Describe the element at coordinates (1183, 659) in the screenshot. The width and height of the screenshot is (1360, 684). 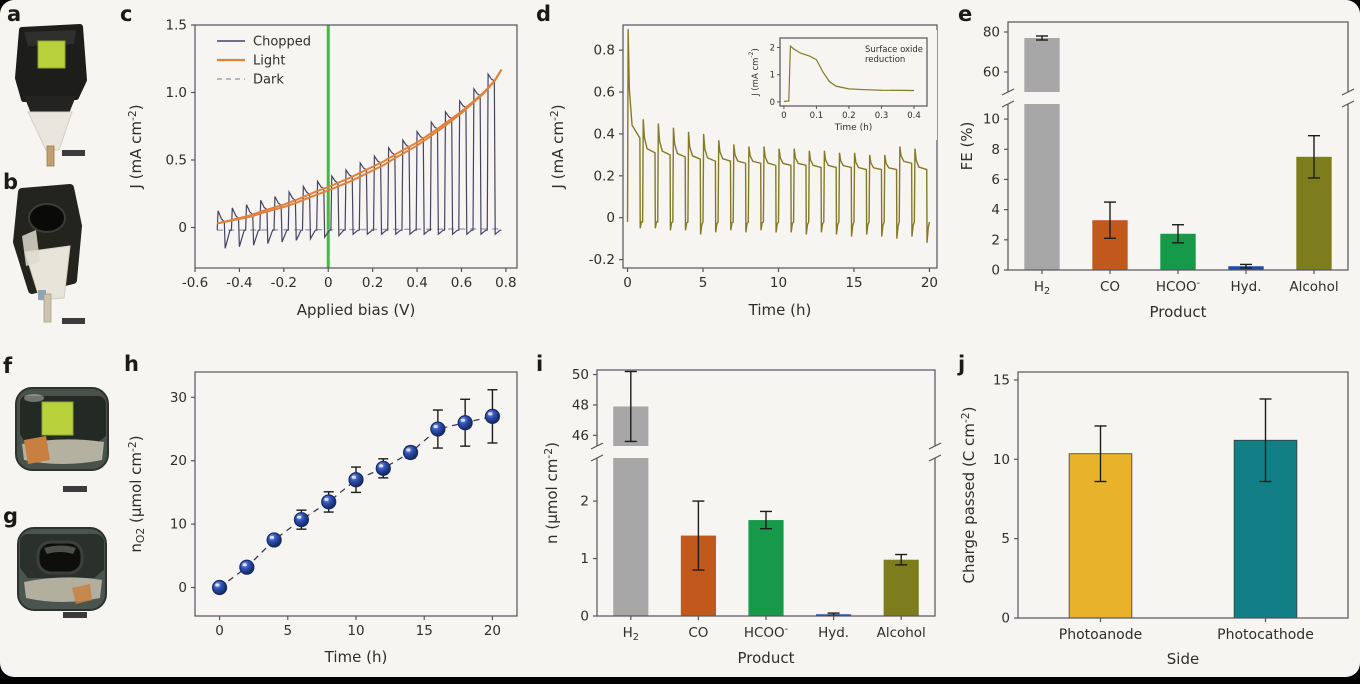
I see `svg-text: Side` at that location.